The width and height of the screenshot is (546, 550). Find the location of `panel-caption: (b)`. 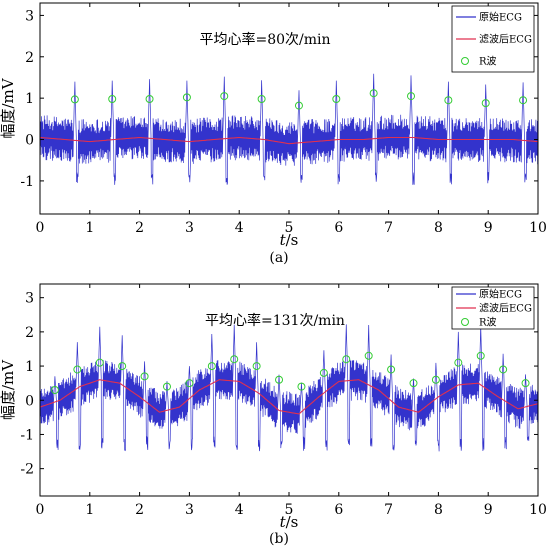

panel-caption: (b) is located at coordinates (279, 538).